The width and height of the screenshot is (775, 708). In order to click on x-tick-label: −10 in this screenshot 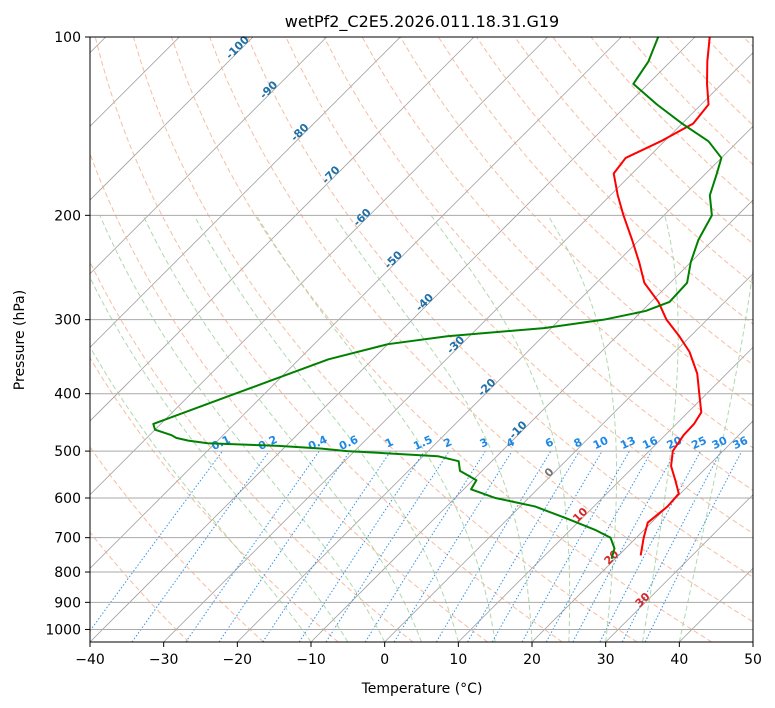, I will do `click(311, 660)`.